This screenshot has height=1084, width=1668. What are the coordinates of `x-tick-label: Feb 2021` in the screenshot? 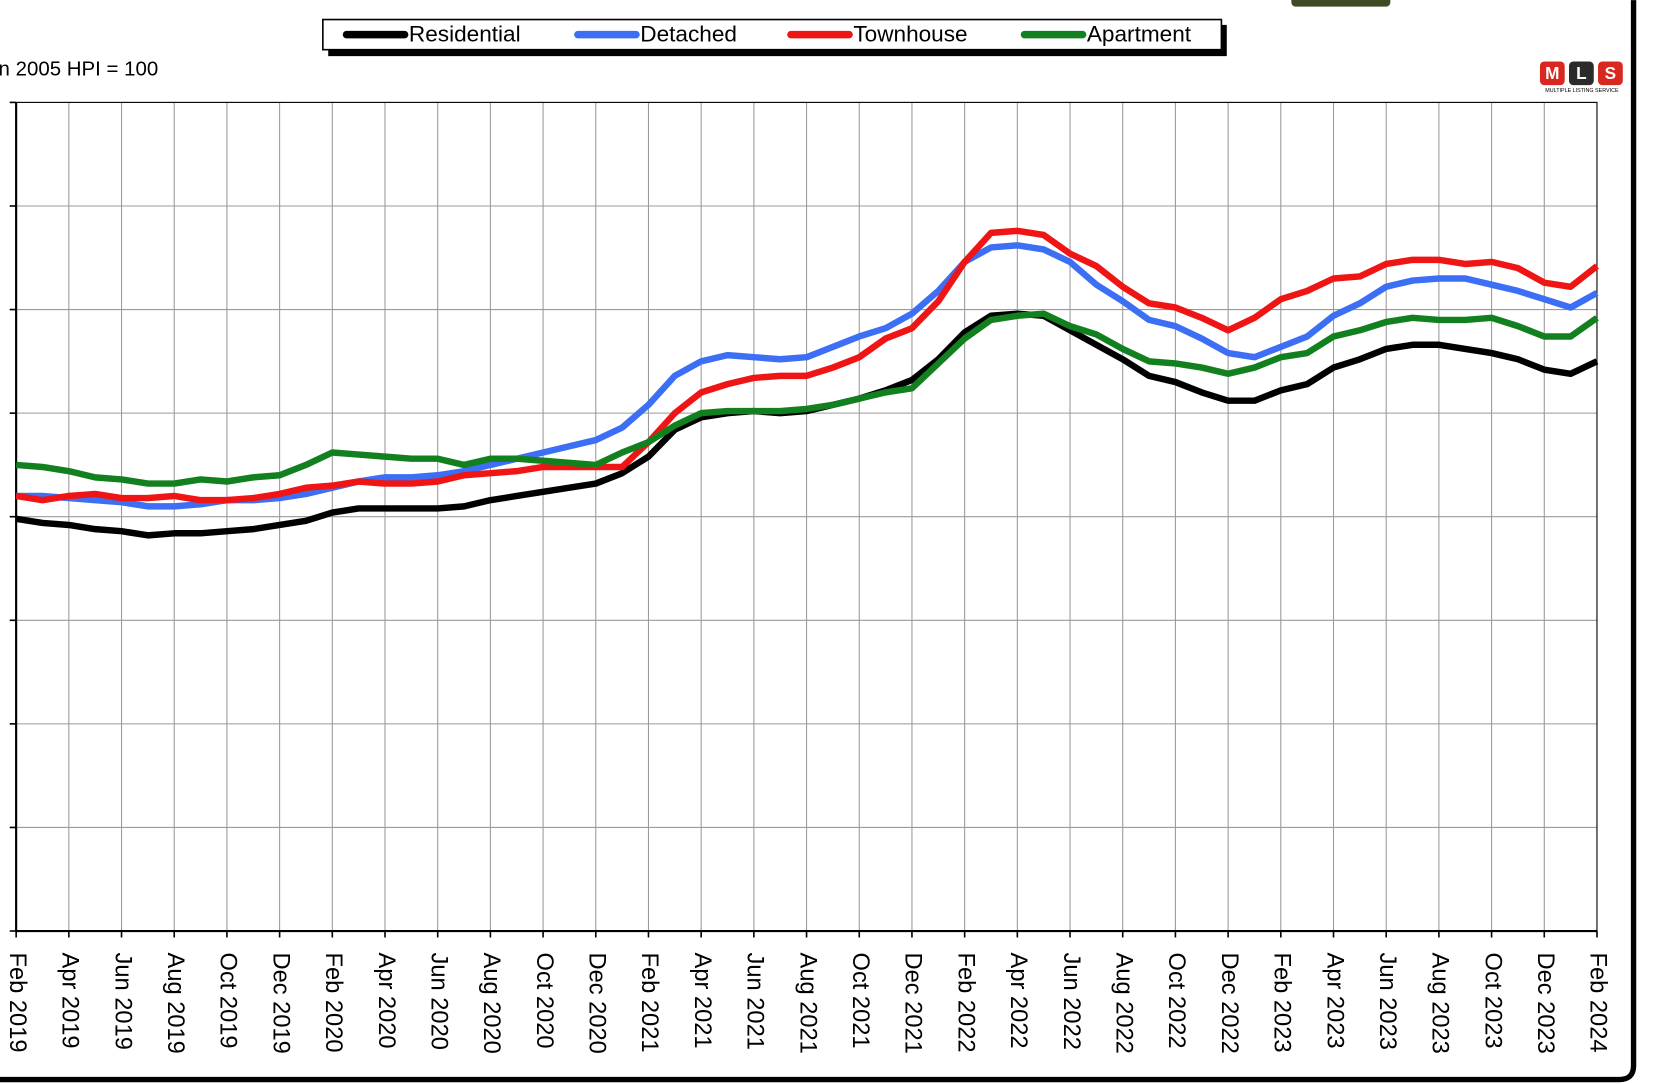 It's located at (649, 1003).